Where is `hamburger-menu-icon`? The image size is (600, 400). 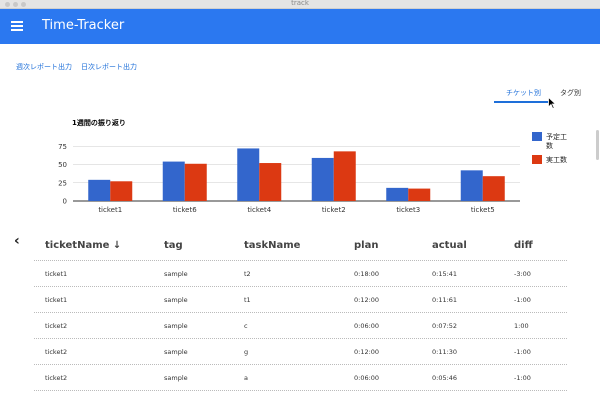 hamburger-menu-icon is located at coordinates (17, 26).